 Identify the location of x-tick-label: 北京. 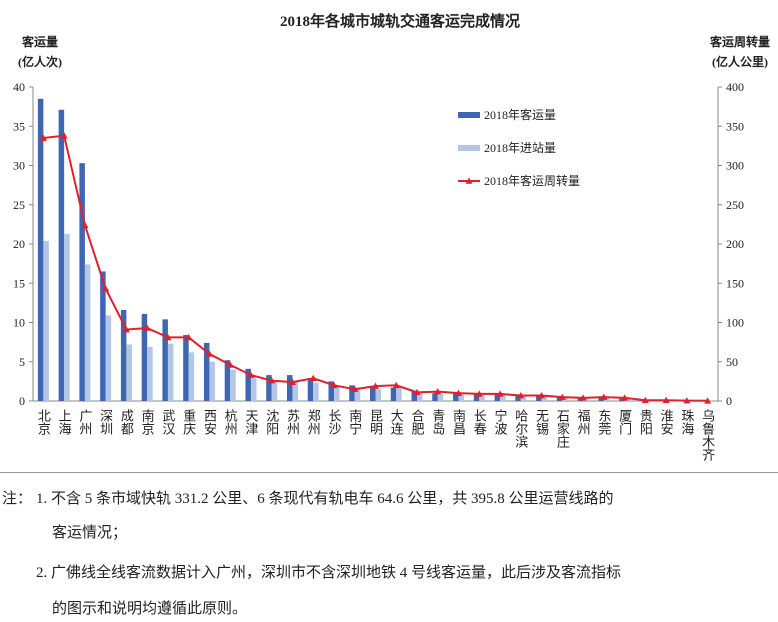
(43, 422).